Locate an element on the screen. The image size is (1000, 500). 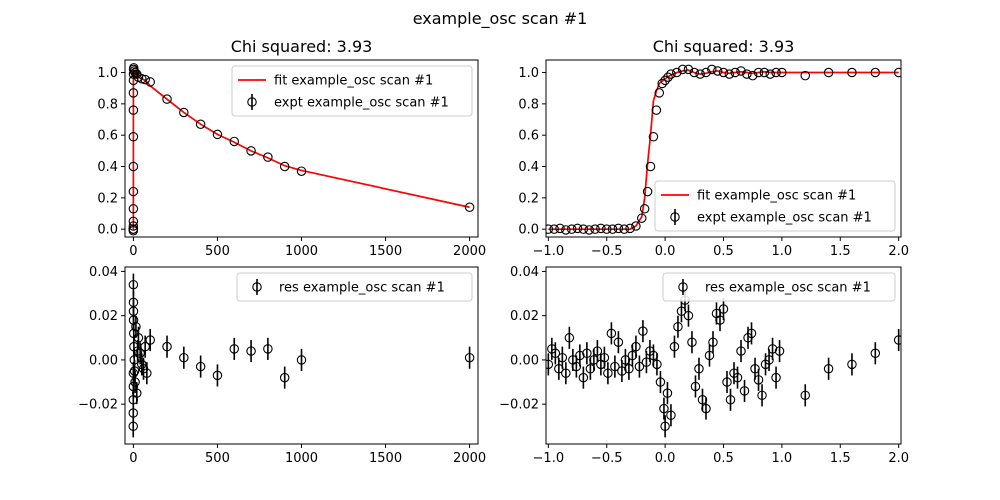
x-tick-label: 1.5 is located at coordinates (840, 458).